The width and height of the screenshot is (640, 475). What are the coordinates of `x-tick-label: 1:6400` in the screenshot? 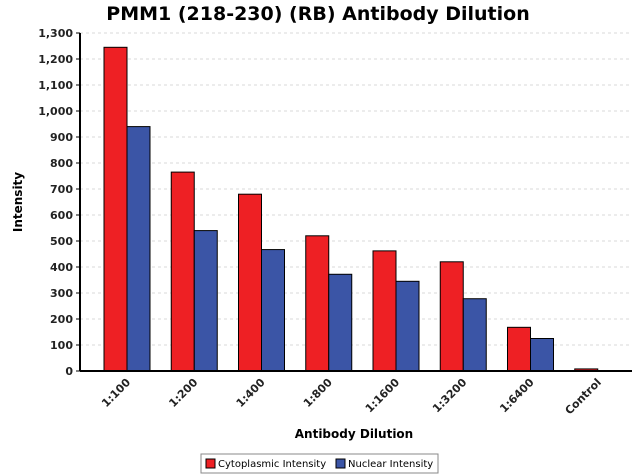 It's located at (517, 396).